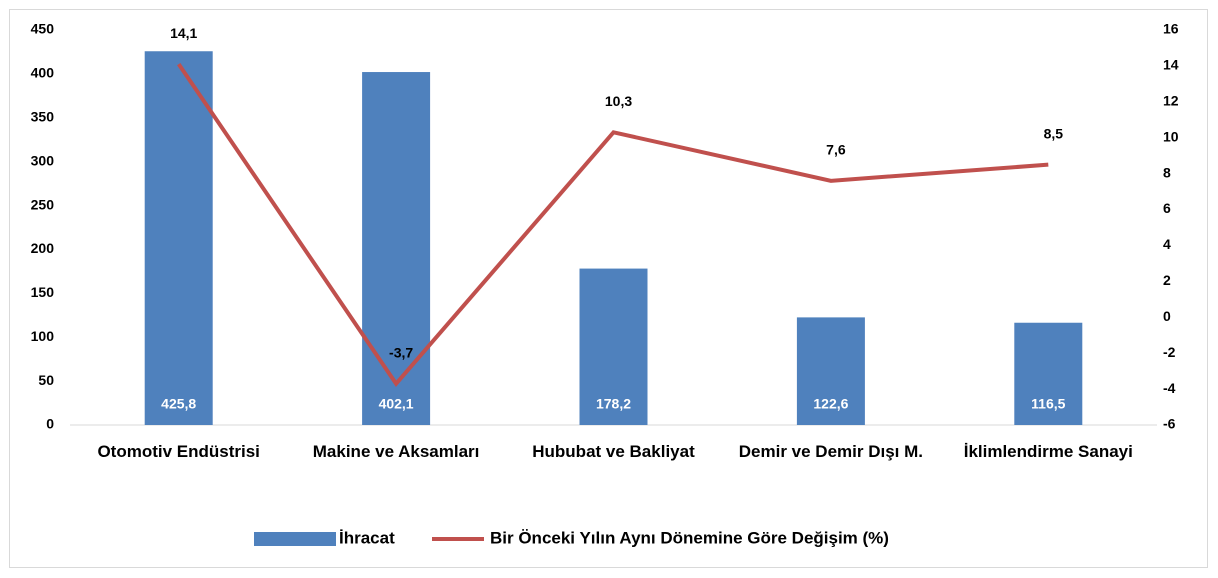  Describe the element at coordinates (43, 292) in the screenshot. I see `y-tick-label: 150` at that location.